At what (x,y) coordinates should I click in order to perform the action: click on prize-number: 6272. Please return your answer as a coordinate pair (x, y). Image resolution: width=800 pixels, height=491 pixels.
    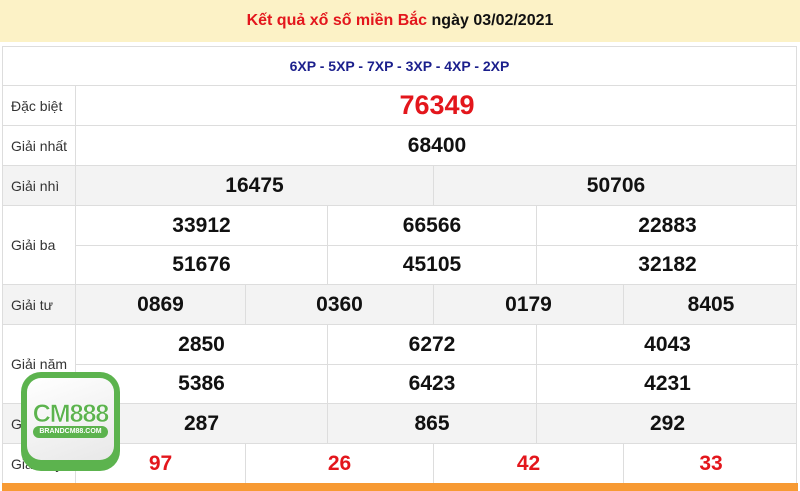
    Looking at the image, I should click on (431, 344).